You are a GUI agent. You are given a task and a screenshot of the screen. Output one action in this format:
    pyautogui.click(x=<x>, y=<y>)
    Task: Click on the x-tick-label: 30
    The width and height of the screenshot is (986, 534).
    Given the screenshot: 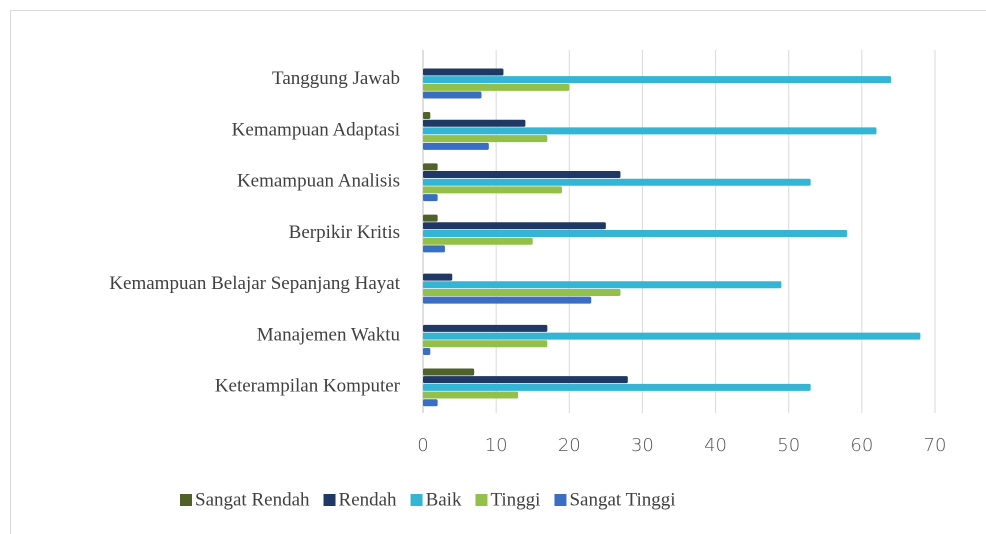 What is the action you would take?
    pyautogui.click(x=642, y=445)
    